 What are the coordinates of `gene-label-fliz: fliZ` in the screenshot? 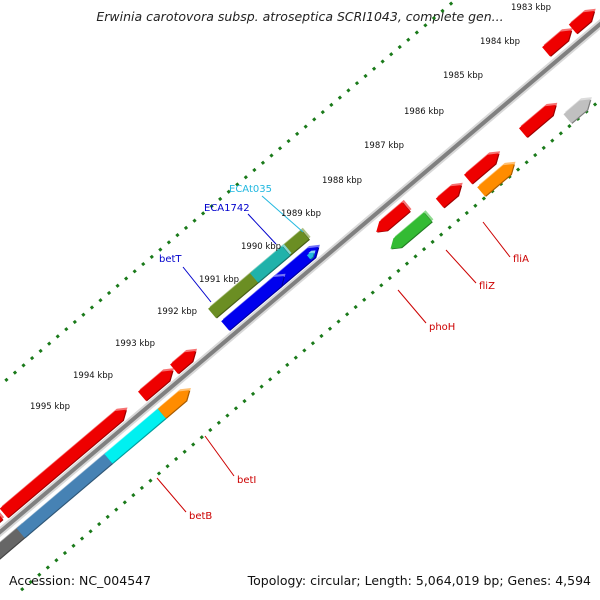 It's located at (470, 270).